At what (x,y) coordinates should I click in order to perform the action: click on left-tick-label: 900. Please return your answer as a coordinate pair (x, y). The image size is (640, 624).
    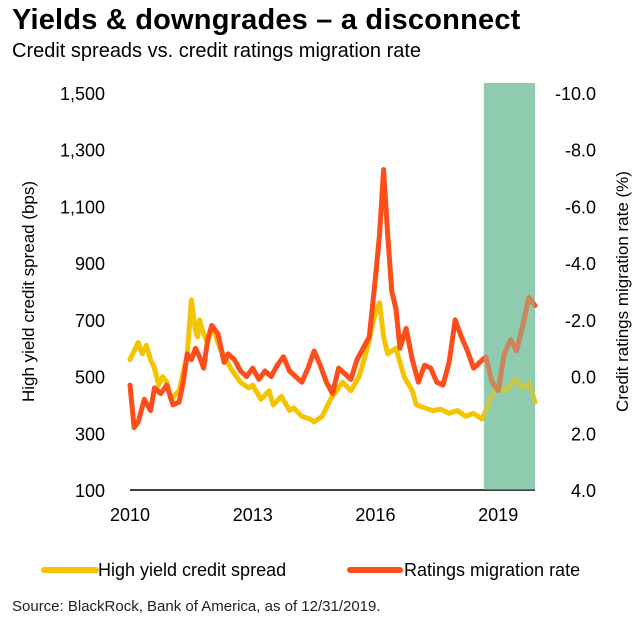
    Looking at the image, I should click on (90, 264).